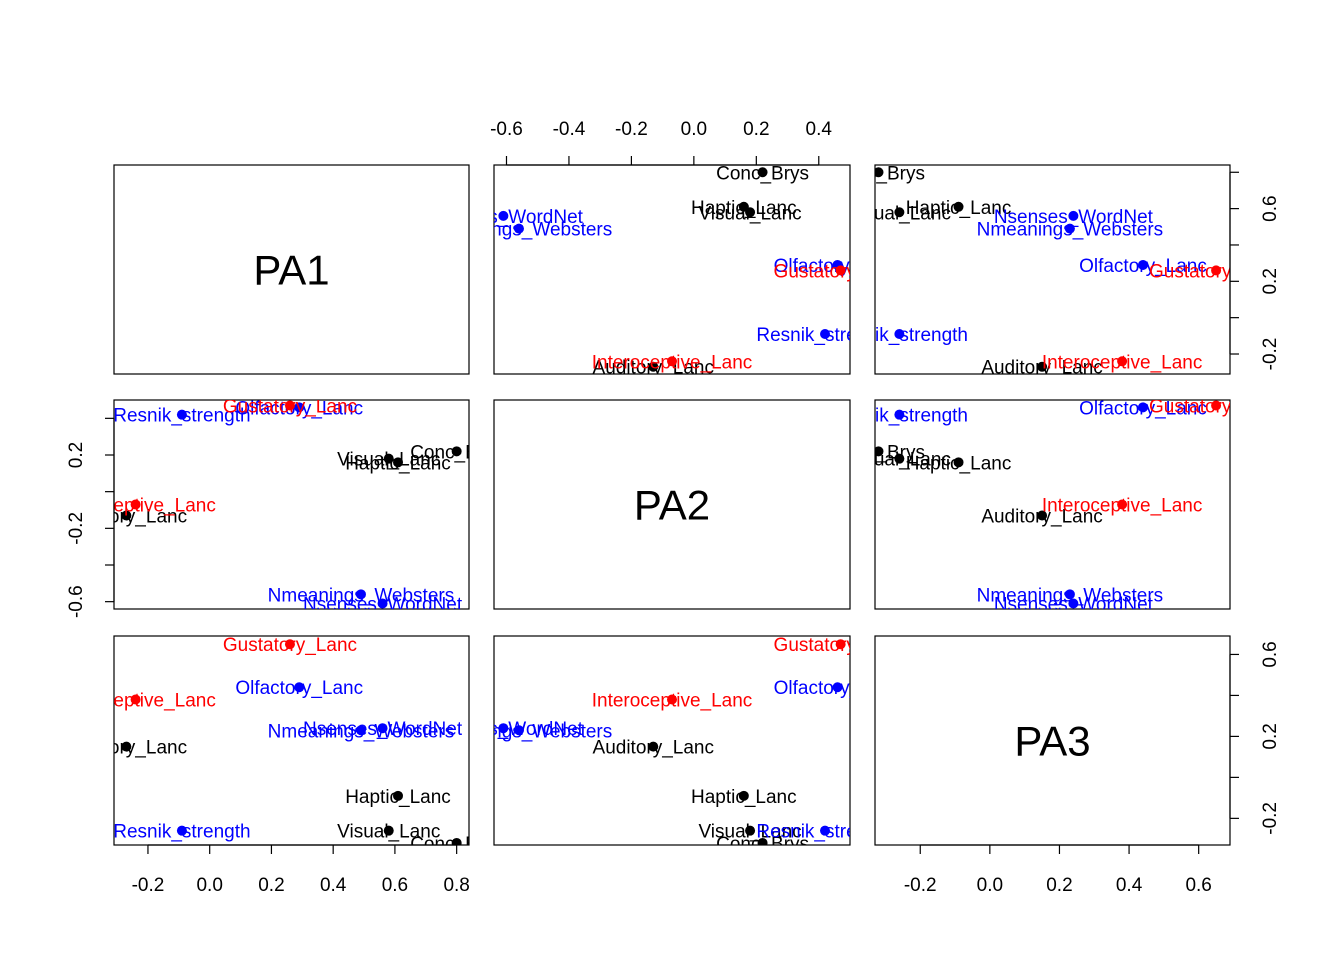 The image size is (1344, 960). Describe the element at coordinates (1058, 870) in the screenshot. I see `x-axis-PA3-bottom: -0.2 0.0 0.2 0.4 0.6` at that location.